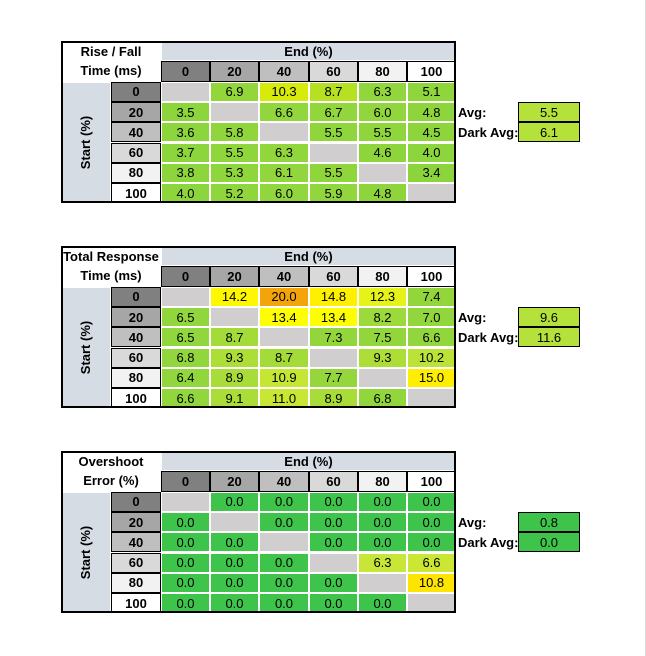 The height and width of the screenshot is (656, 646). What do you see at coordinates (333, 398) in the screenshot?
I see `value-cell: 8.9` at bounding box center [333, 398].